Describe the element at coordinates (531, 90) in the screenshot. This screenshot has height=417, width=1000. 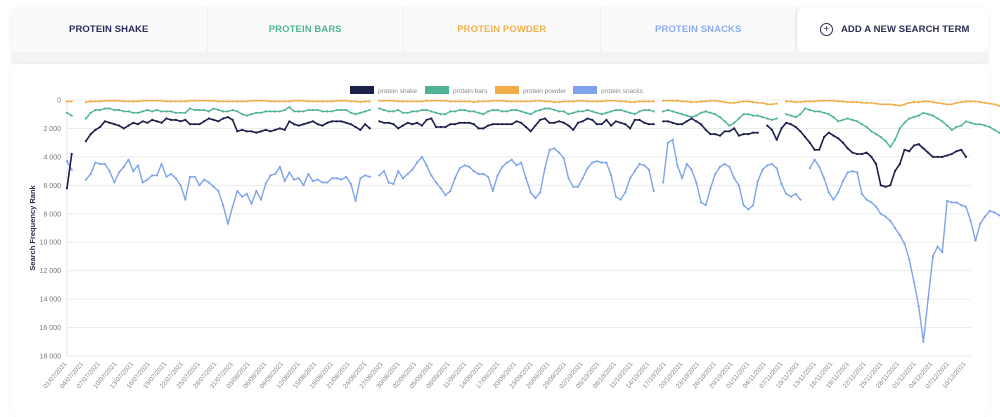
I see `legend-item: protein powder` at that location.